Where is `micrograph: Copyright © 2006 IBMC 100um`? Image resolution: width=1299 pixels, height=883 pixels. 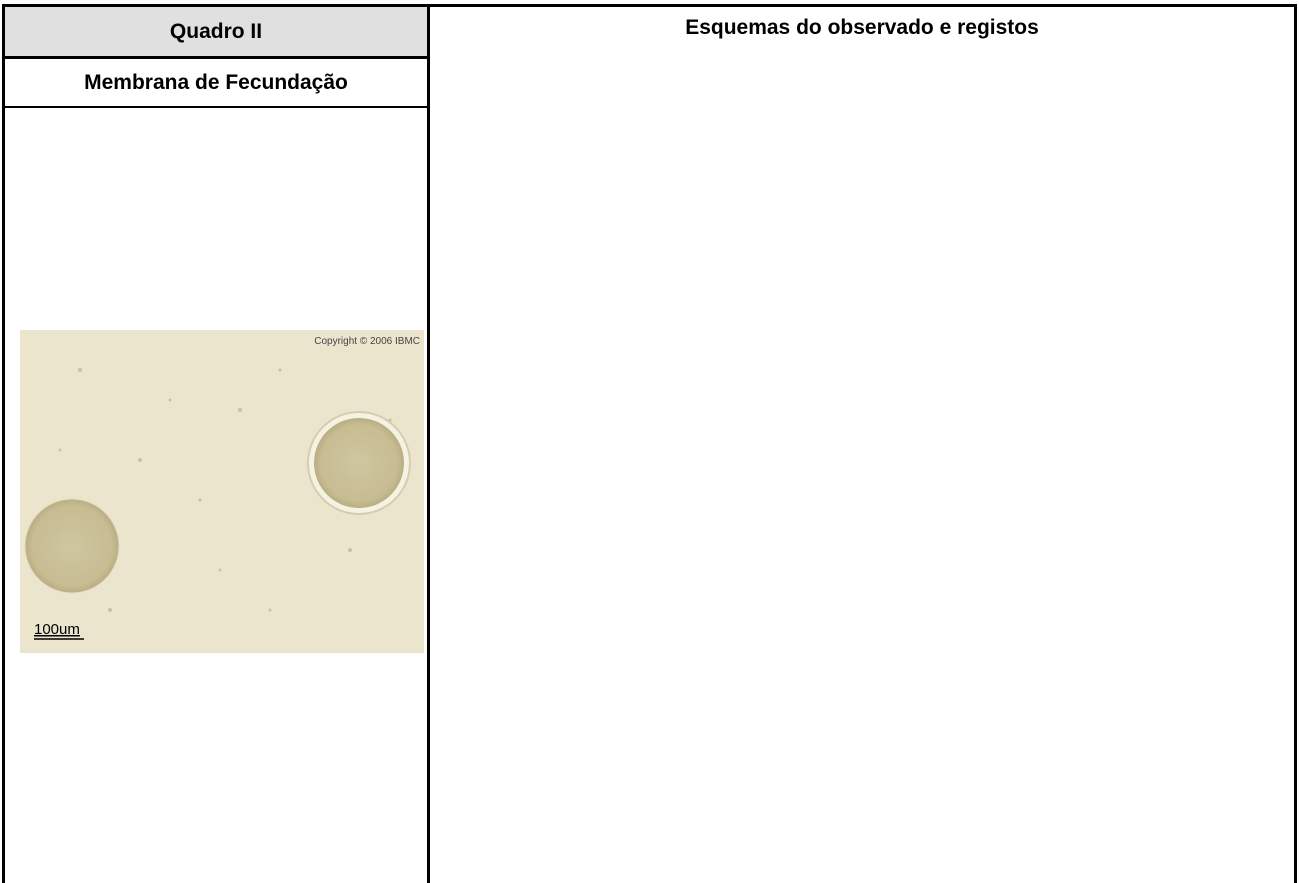
micrograph: Copyright © 2006 IBMC 100um is located at coordinates (222, 491).